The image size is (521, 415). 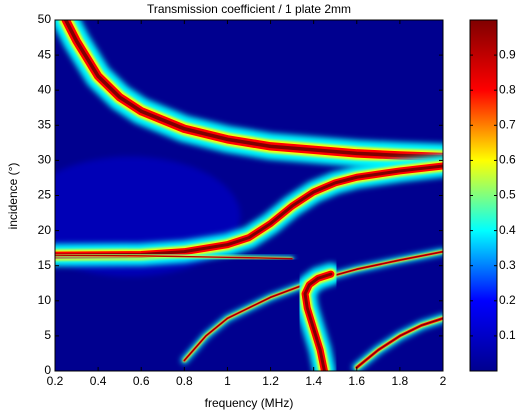 I want to click on y-tick-label: 10, so click(x=45, y=300).